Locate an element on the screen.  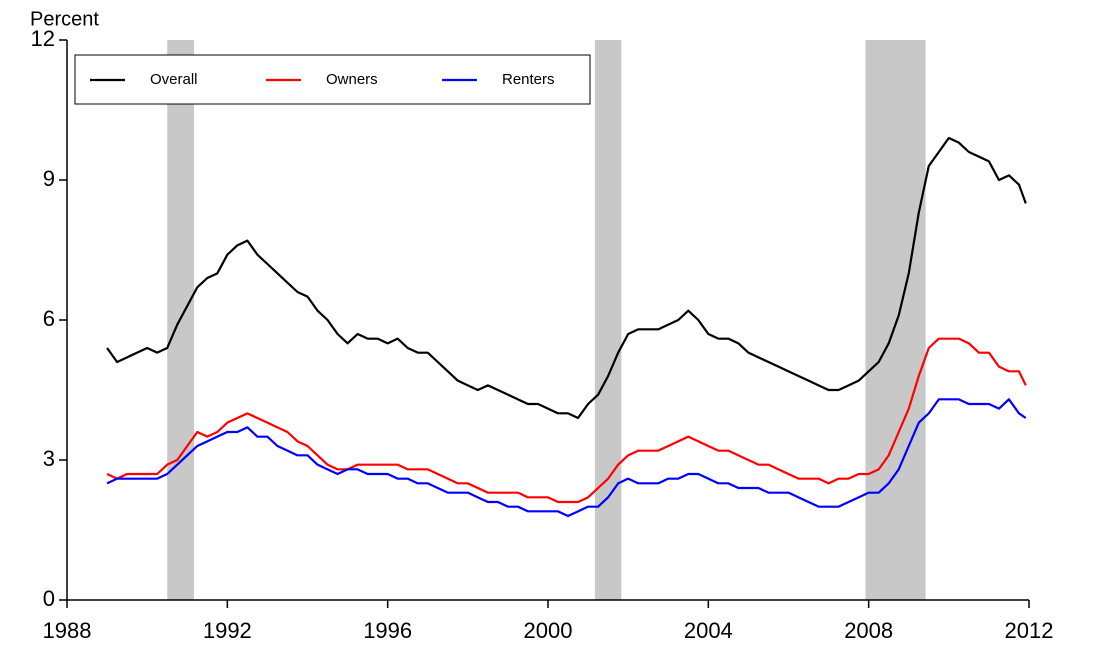
x-tick-label: 2000 is located at coordinates (548, 630).